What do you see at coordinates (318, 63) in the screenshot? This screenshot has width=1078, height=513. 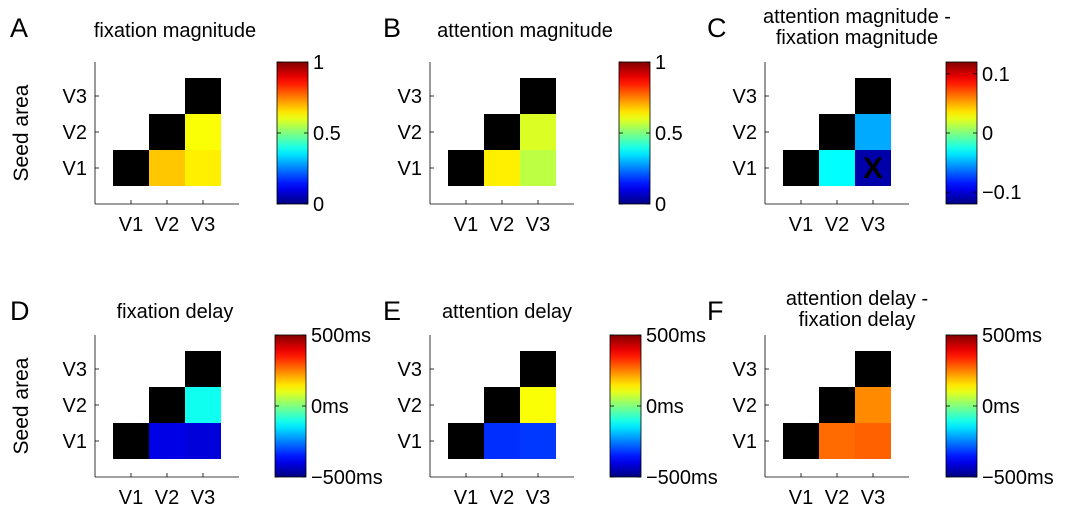 I see `colorbar-tick-label: 1` at bounding box center [318, 63].